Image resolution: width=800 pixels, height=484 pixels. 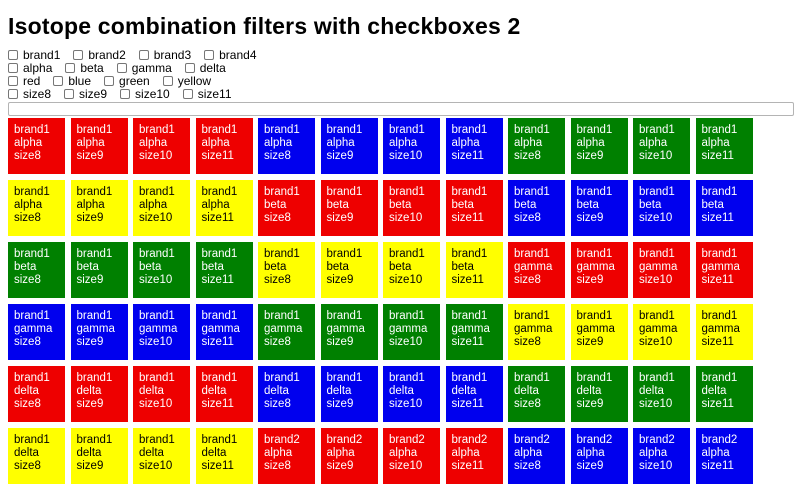 What do you see at coordinates (411, 270) in the screenshot?
I see `tile-brand1-beta-size10-yellow: brand1 beta size10` at bounding box center [411, 270].